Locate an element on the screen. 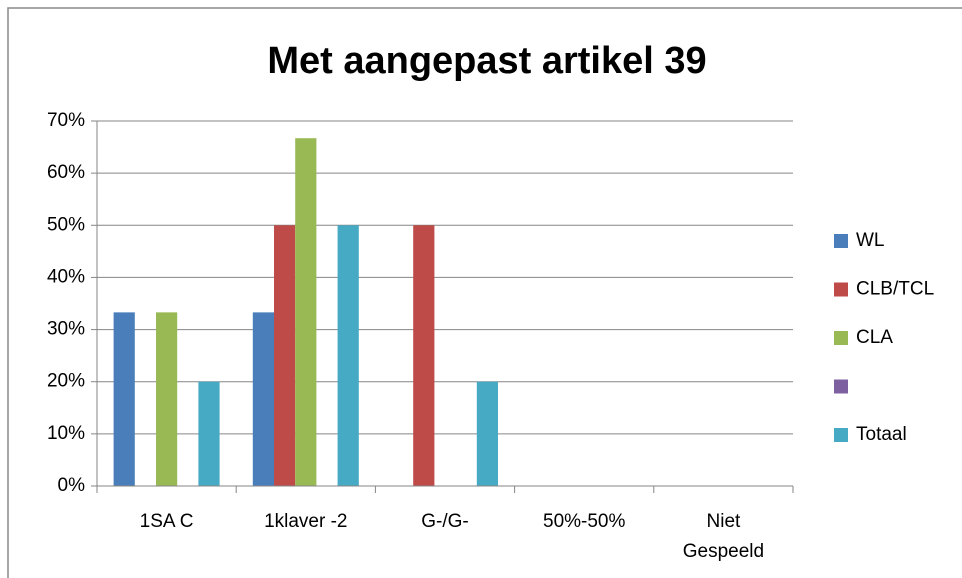  y-tick-label: 50% is located at coordinates (66, 224).